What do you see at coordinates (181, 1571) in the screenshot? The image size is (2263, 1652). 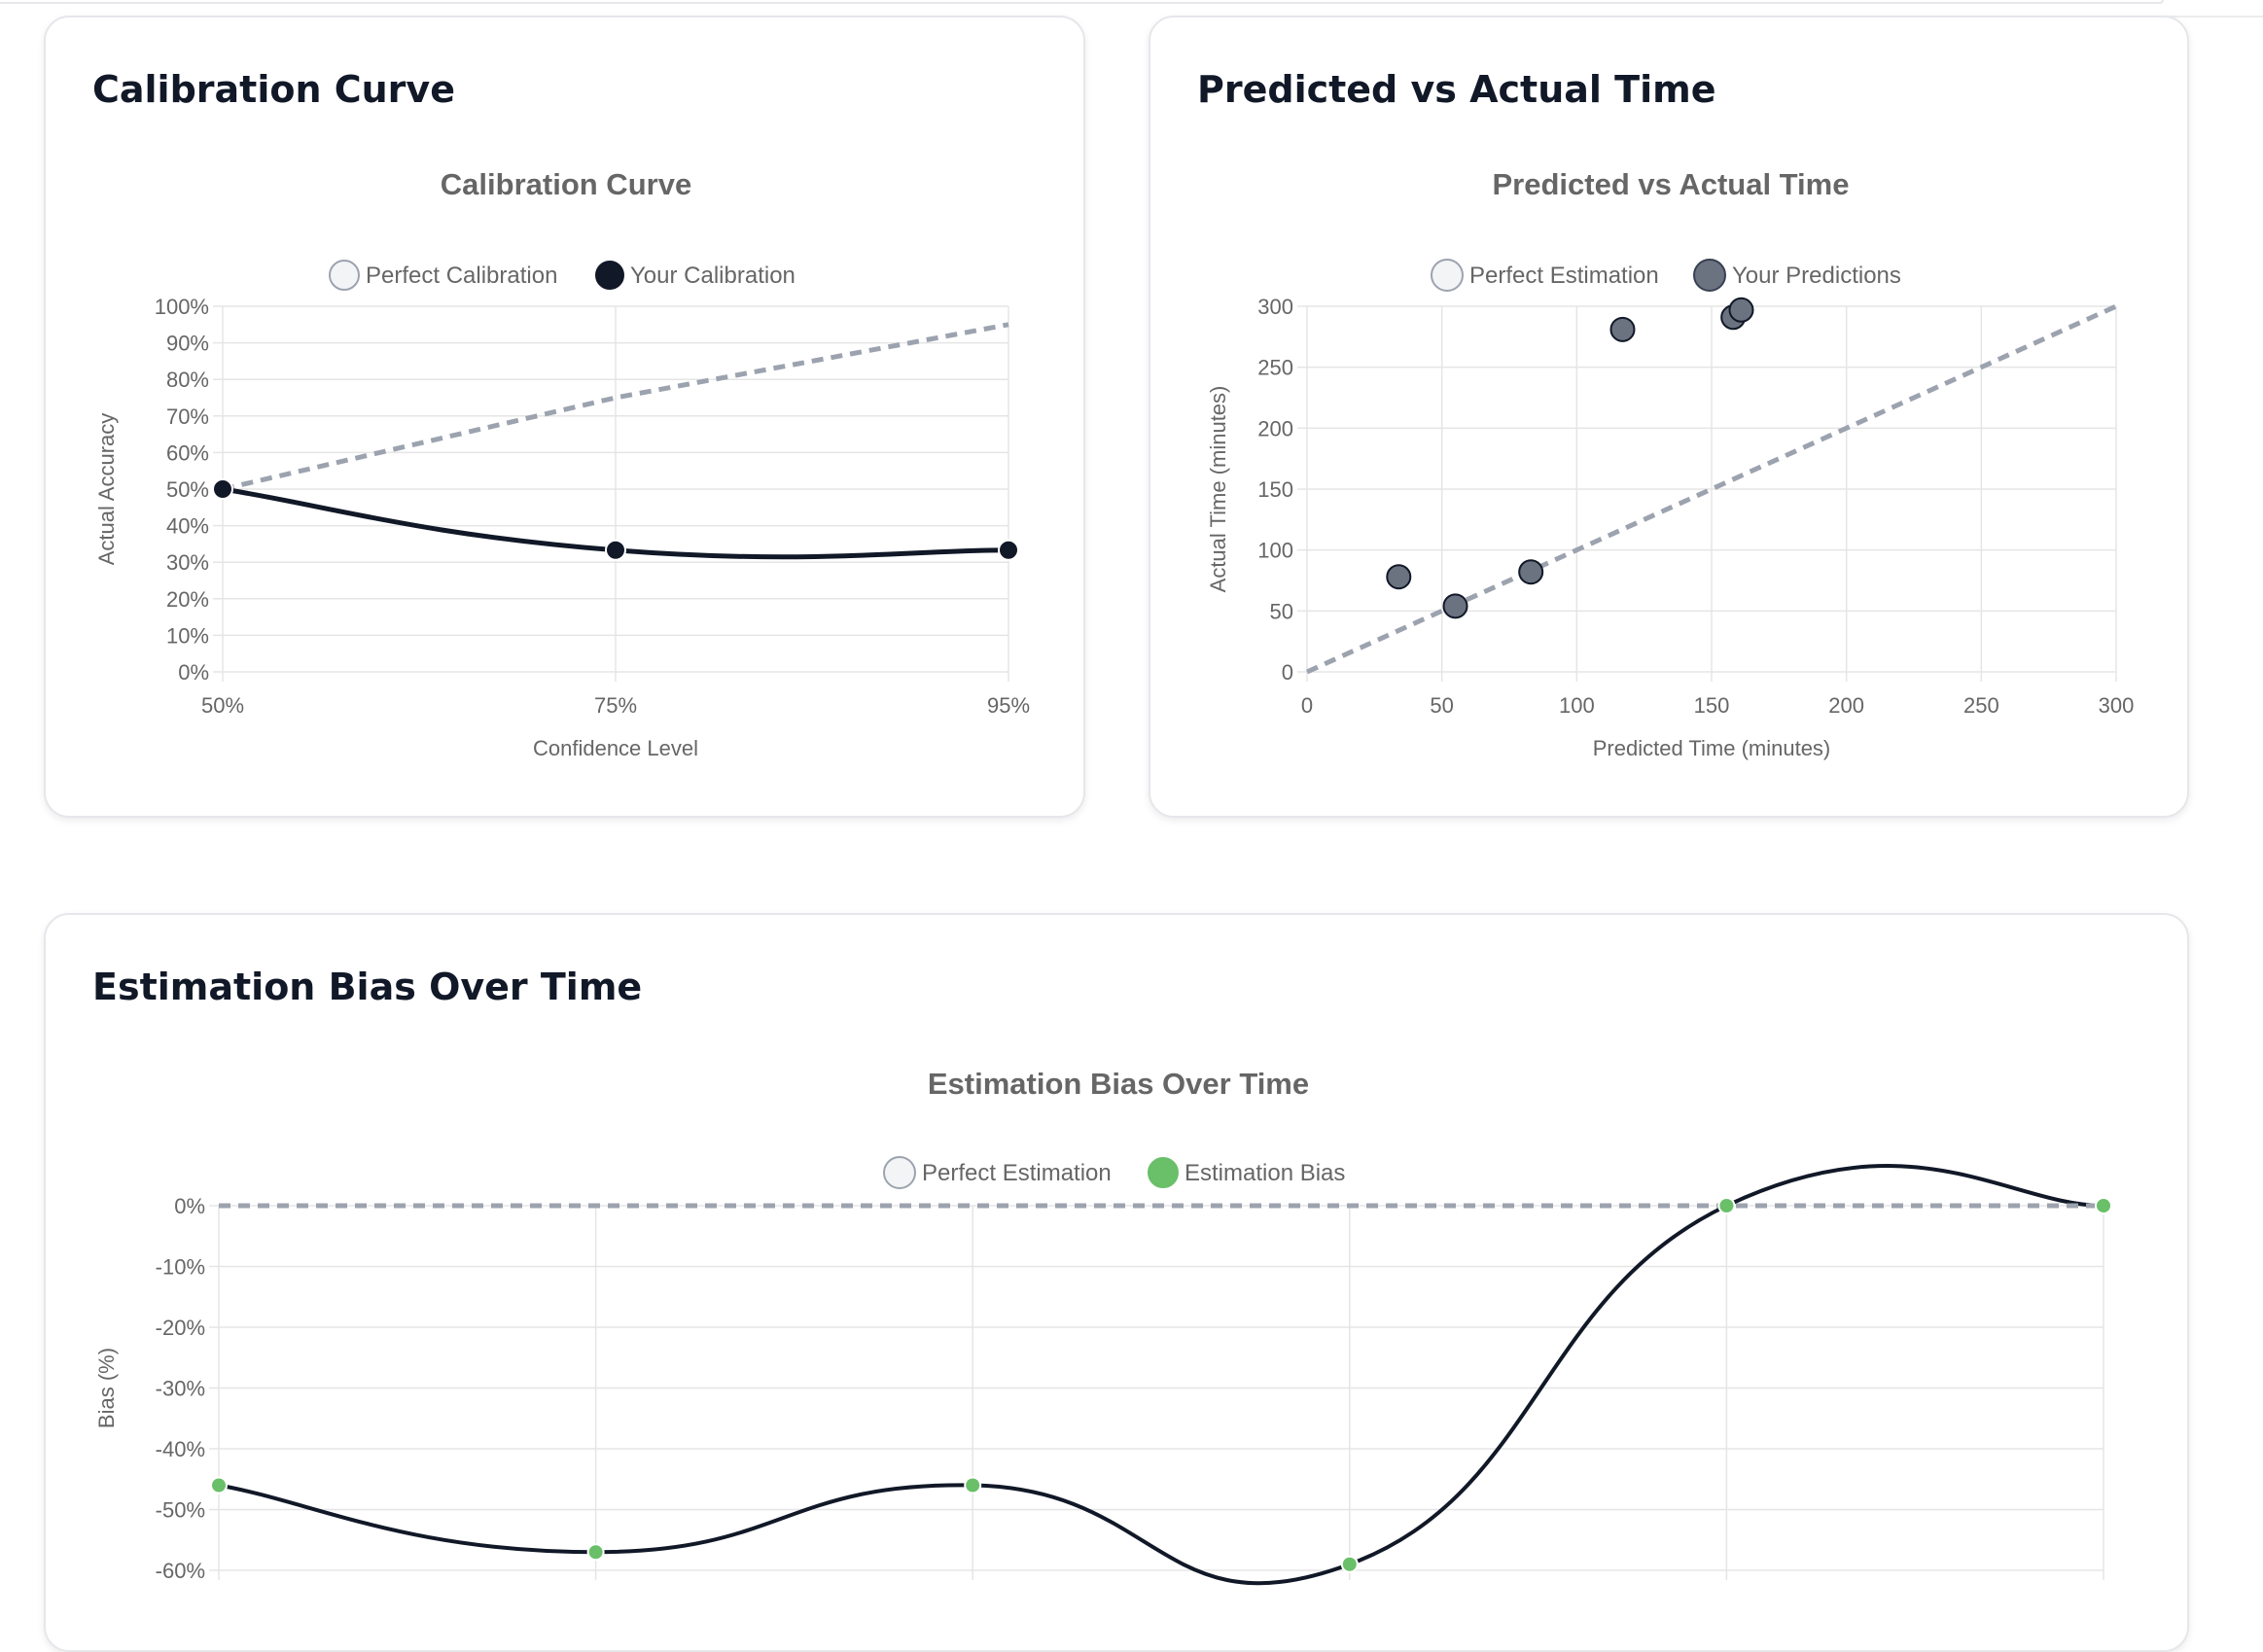 I see `y-tick-label: -60%` at bounding box center [181, 1571].